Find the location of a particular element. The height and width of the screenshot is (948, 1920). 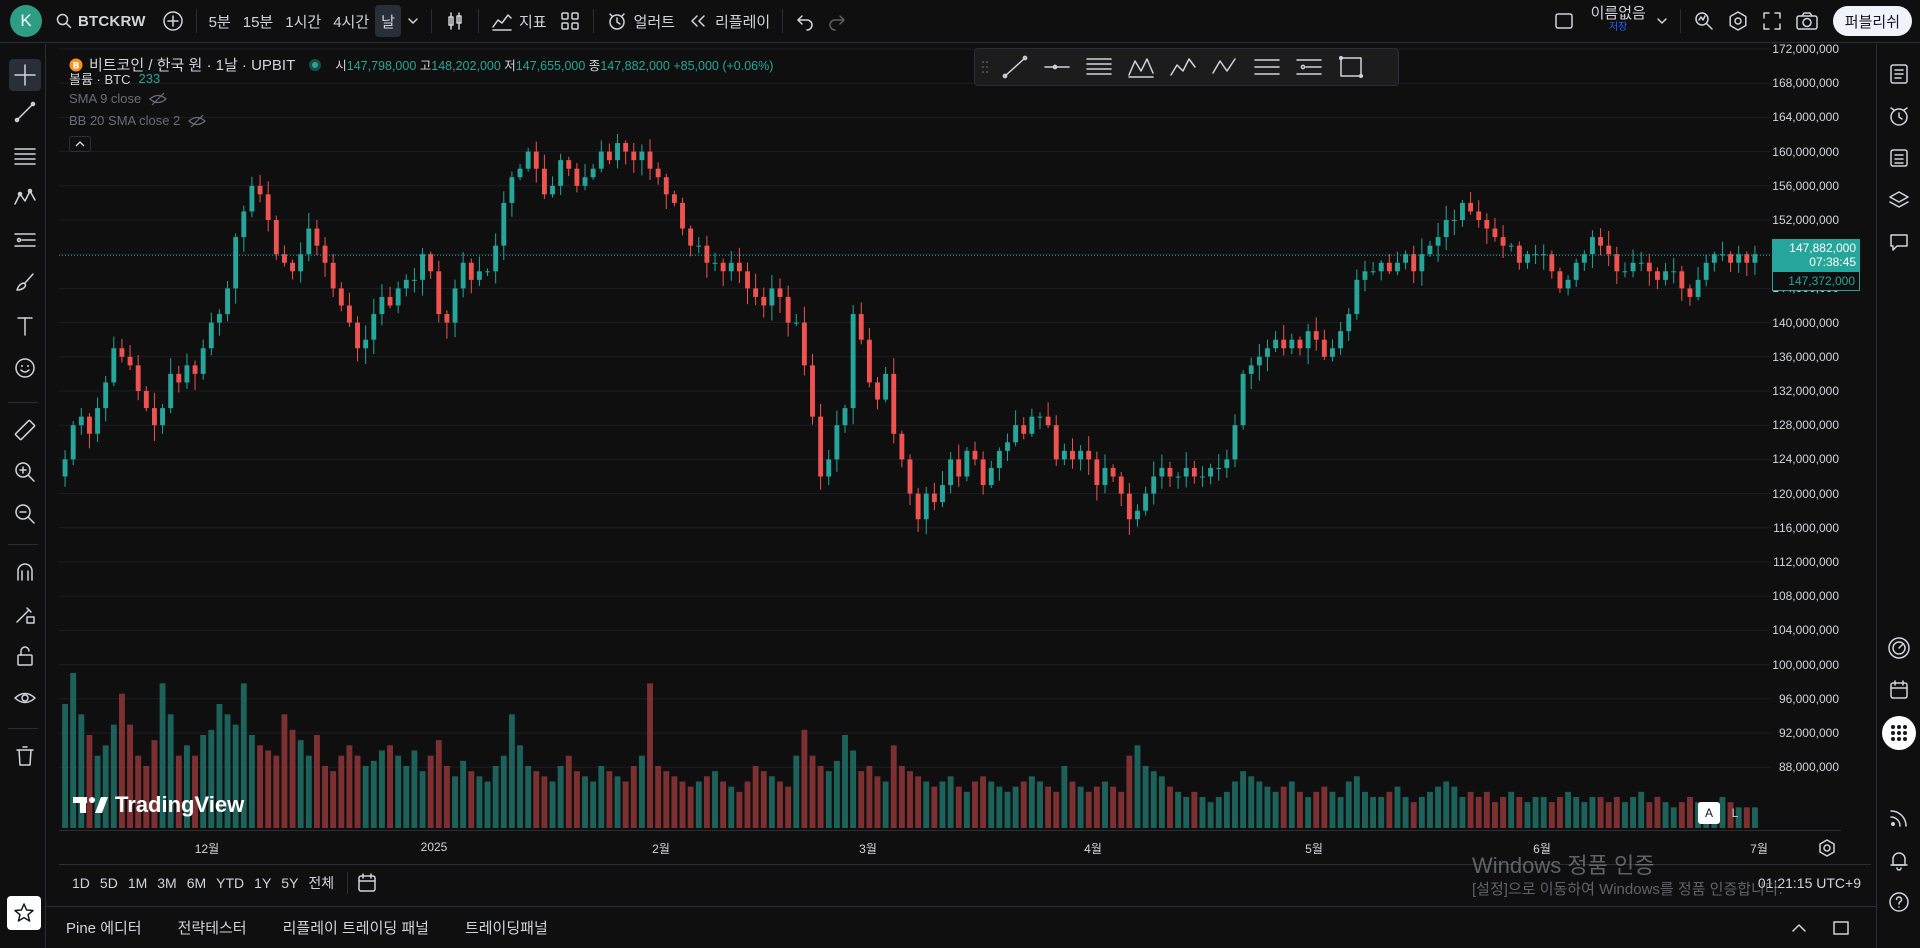

projection-tool is located at coordinates (25, 240).